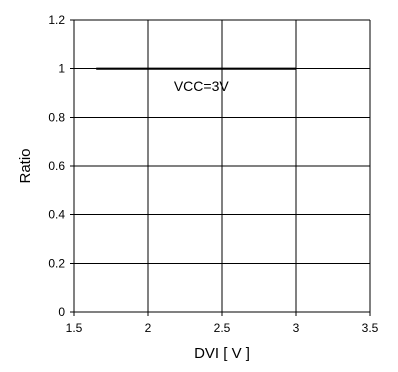  What do you see at coordinates (56, 117) in the screenshot?
I see `y-tick-label: 0.8` at bounding box center [56, 117].